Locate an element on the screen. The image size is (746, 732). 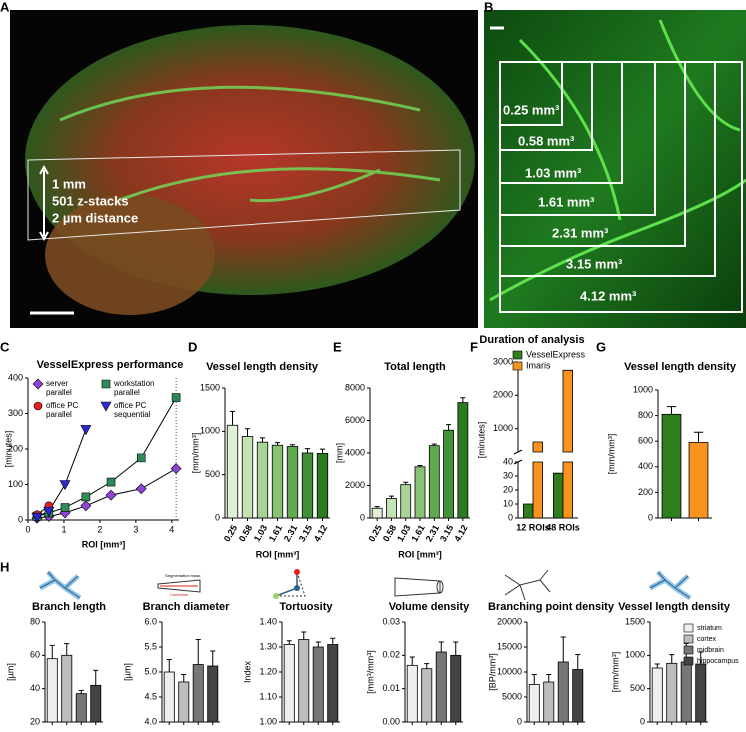
x-tick-label: 3 is located at coordinates (135, 529).